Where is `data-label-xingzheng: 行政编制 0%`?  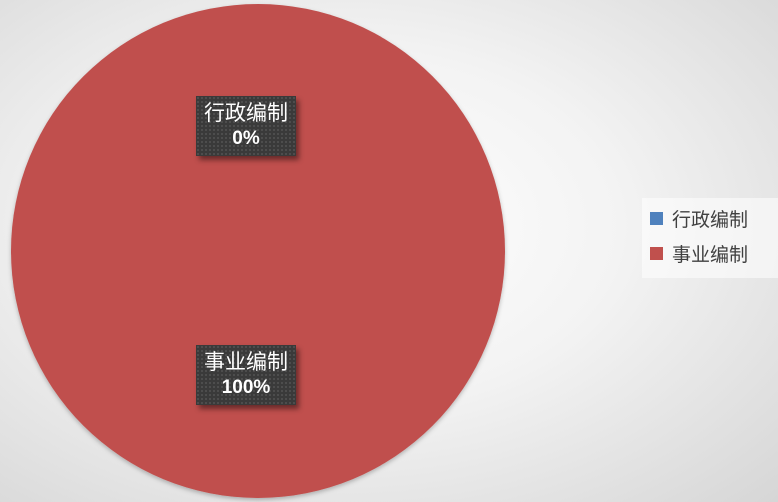
data-label-xingzheng: 行政编制 0% is located at coordinates (246, 126).